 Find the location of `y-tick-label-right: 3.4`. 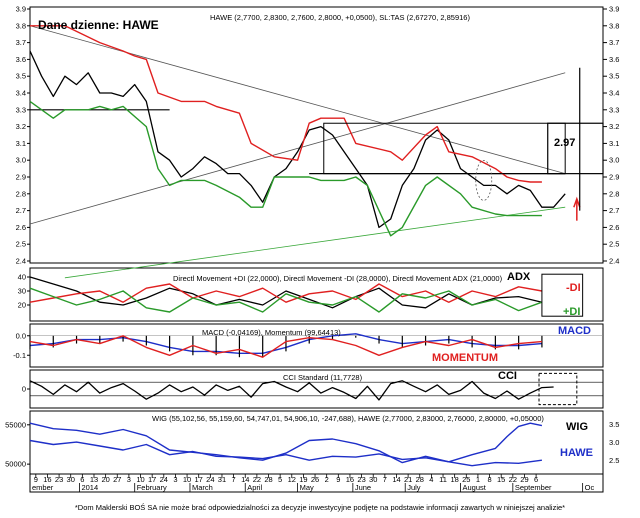

y-tick-label-right: 3.4 is located at coordinates (614, 93).